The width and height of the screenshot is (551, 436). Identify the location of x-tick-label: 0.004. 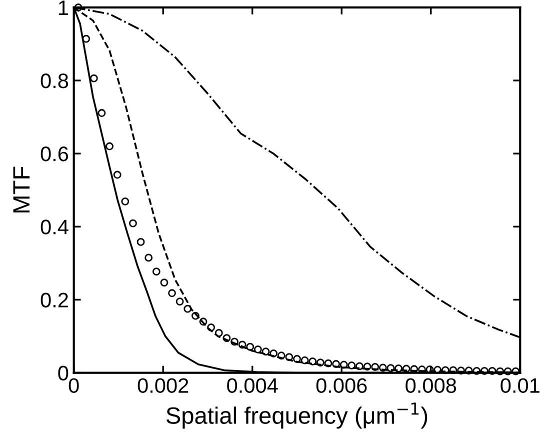
(252, 385).